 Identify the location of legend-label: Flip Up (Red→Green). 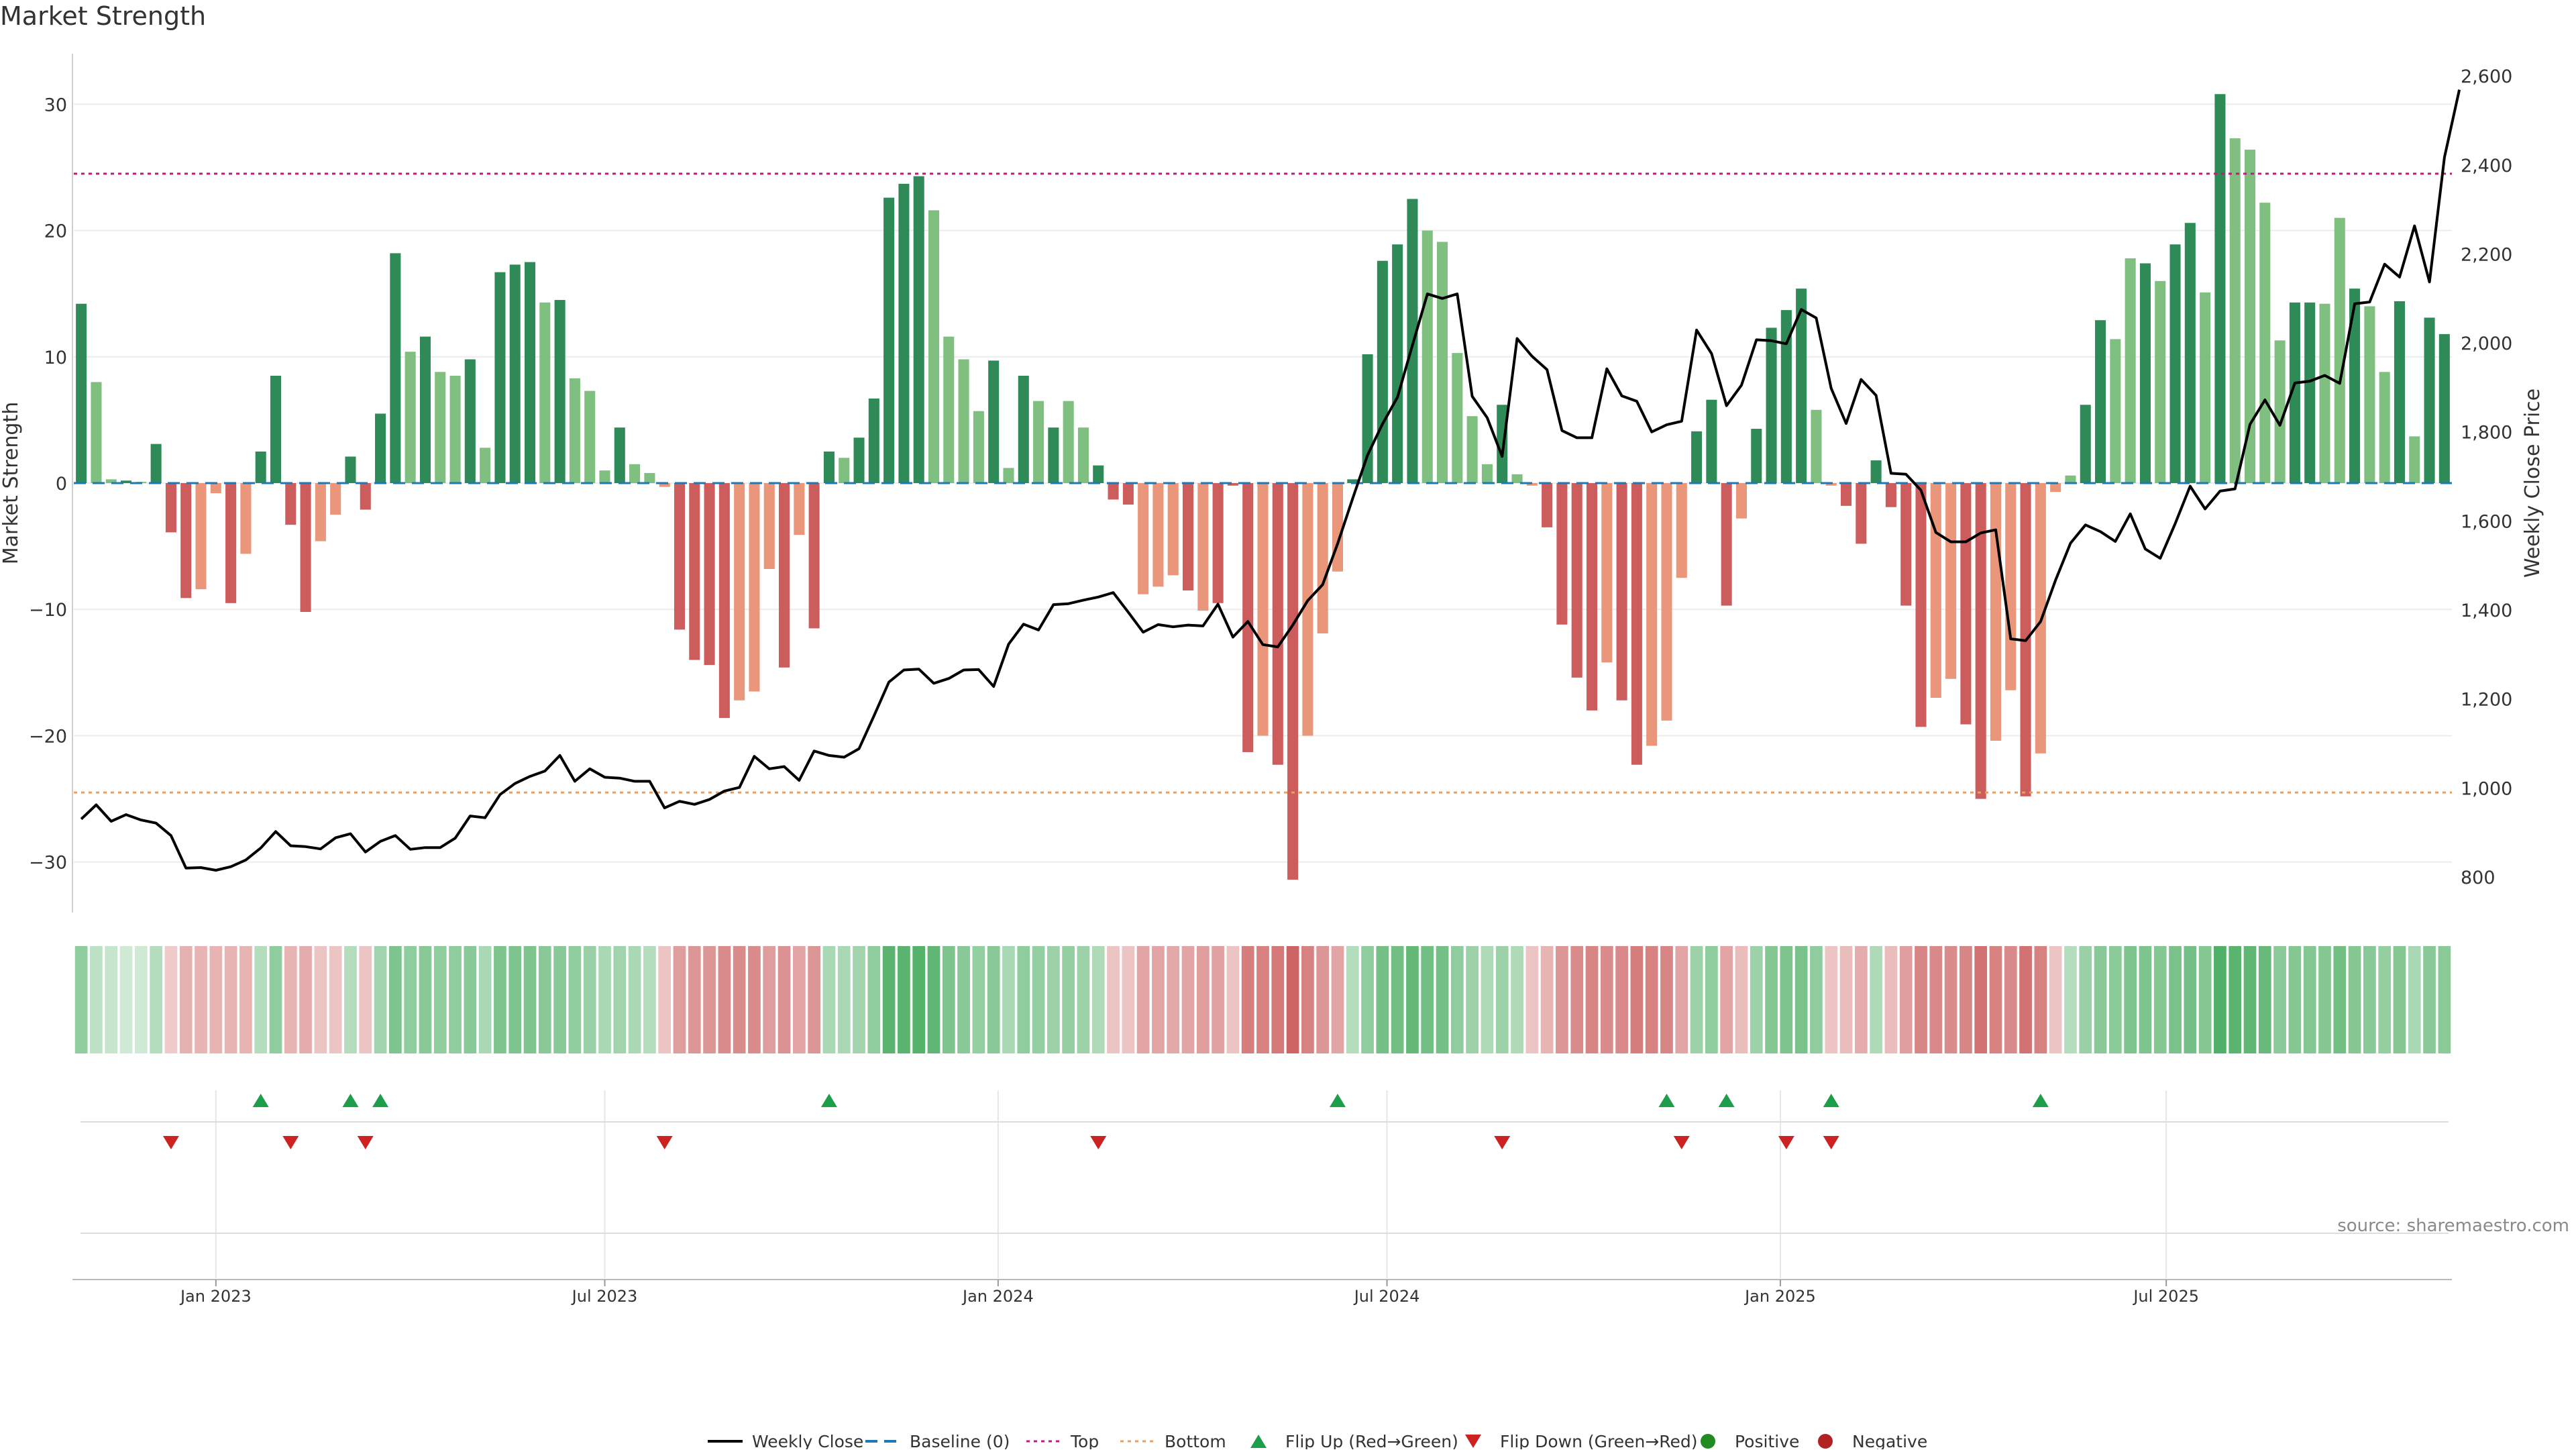
(1371, 1440).